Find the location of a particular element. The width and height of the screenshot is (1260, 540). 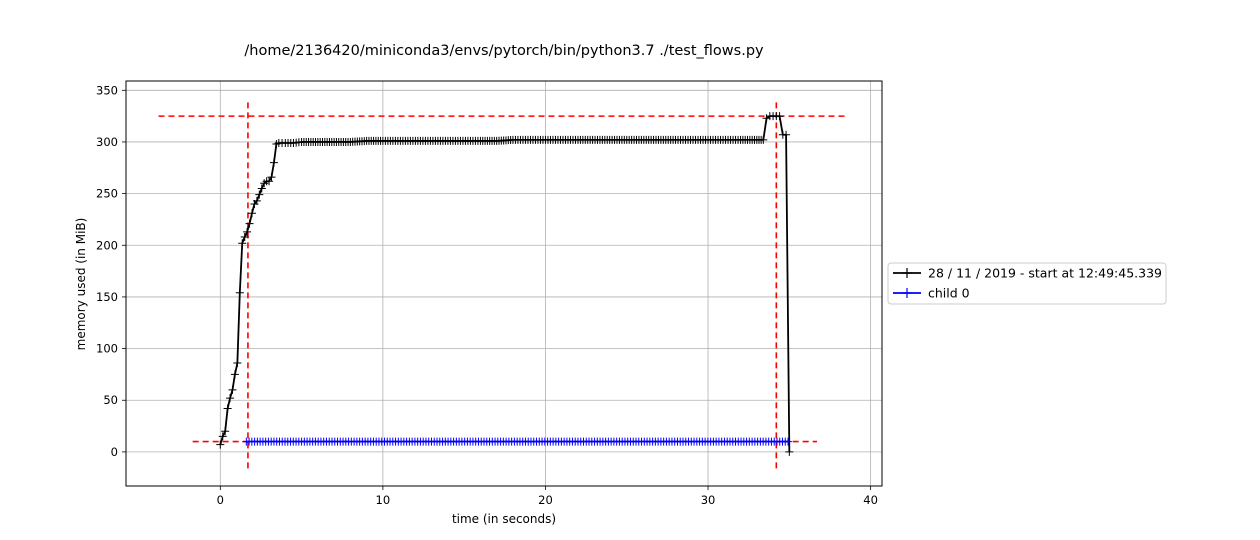

legend-box is located at coordinates (1027, 283).